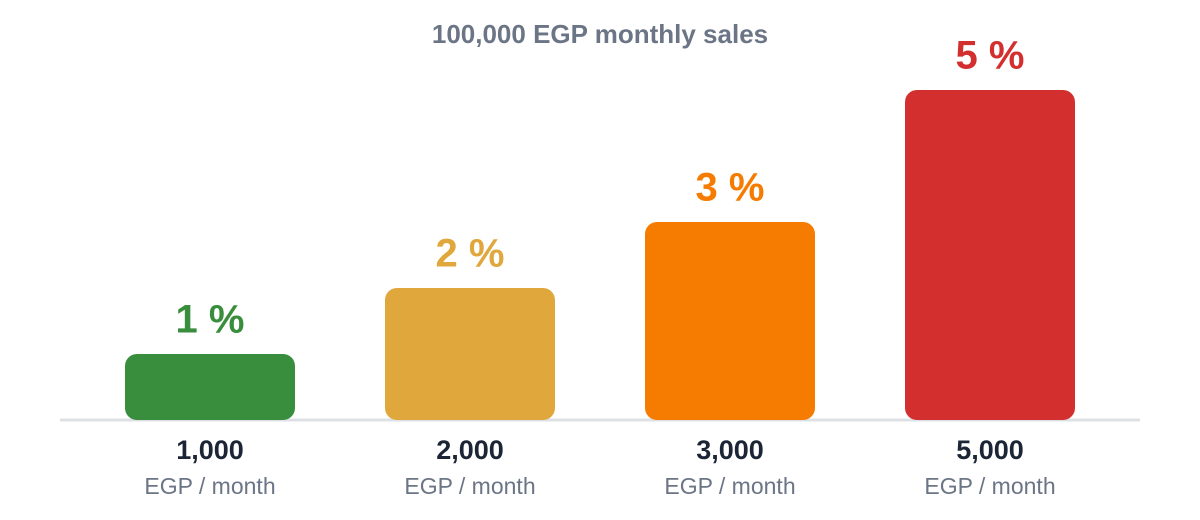 This screenshot has height=520, width=1200. Describe the element at coordinates (600, 34) in the screenshot. I see `chart-title: 100,000 EGP monthly sales` at that location.